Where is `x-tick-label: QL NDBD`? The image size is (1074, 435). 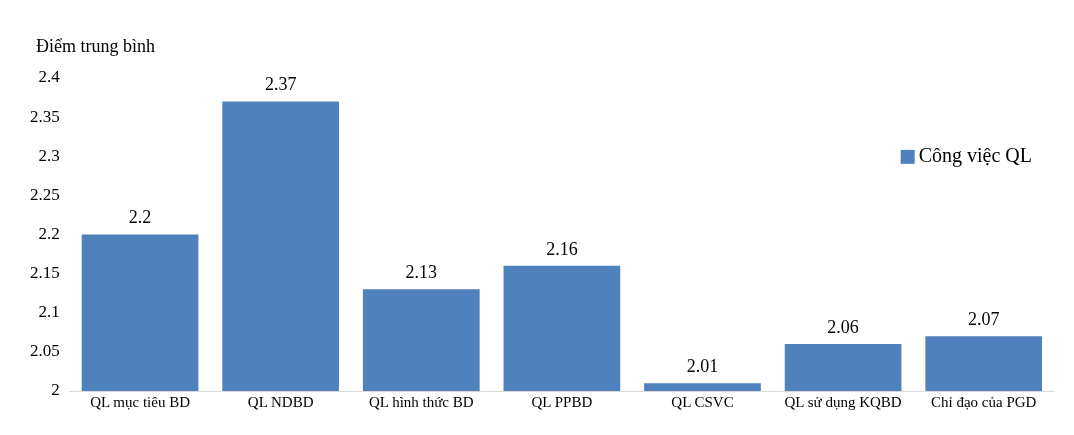 x-tick-label: QL NDBD is located at coordinates (280, 401).